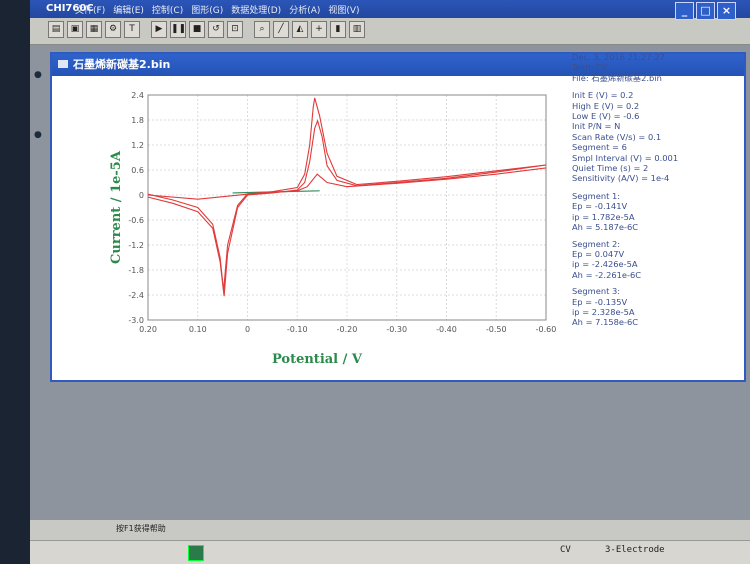 Image resolution: width=750 pixels, height=564 pixels. What do you see at coordinates (338, 29) in the screenshot?
I see `palette-icon: ▮` at bounding box center [338, 29].